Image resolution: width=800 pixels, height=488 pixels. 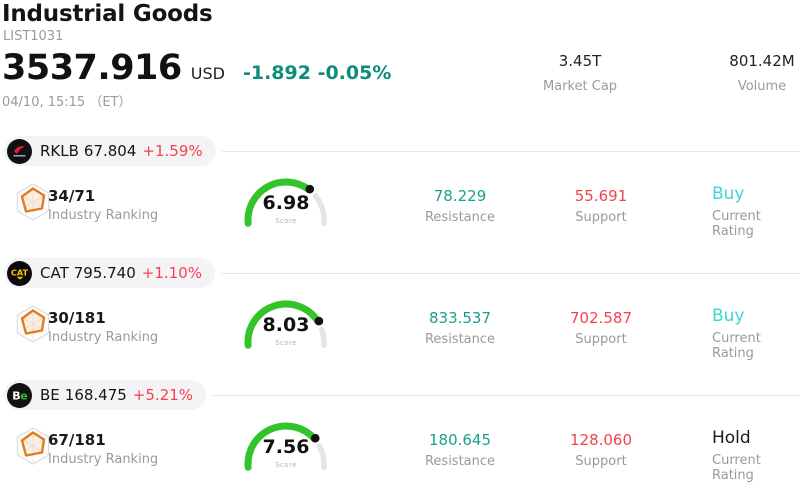 I want to click on support-value: 55.691, so click(x=601, y=196).